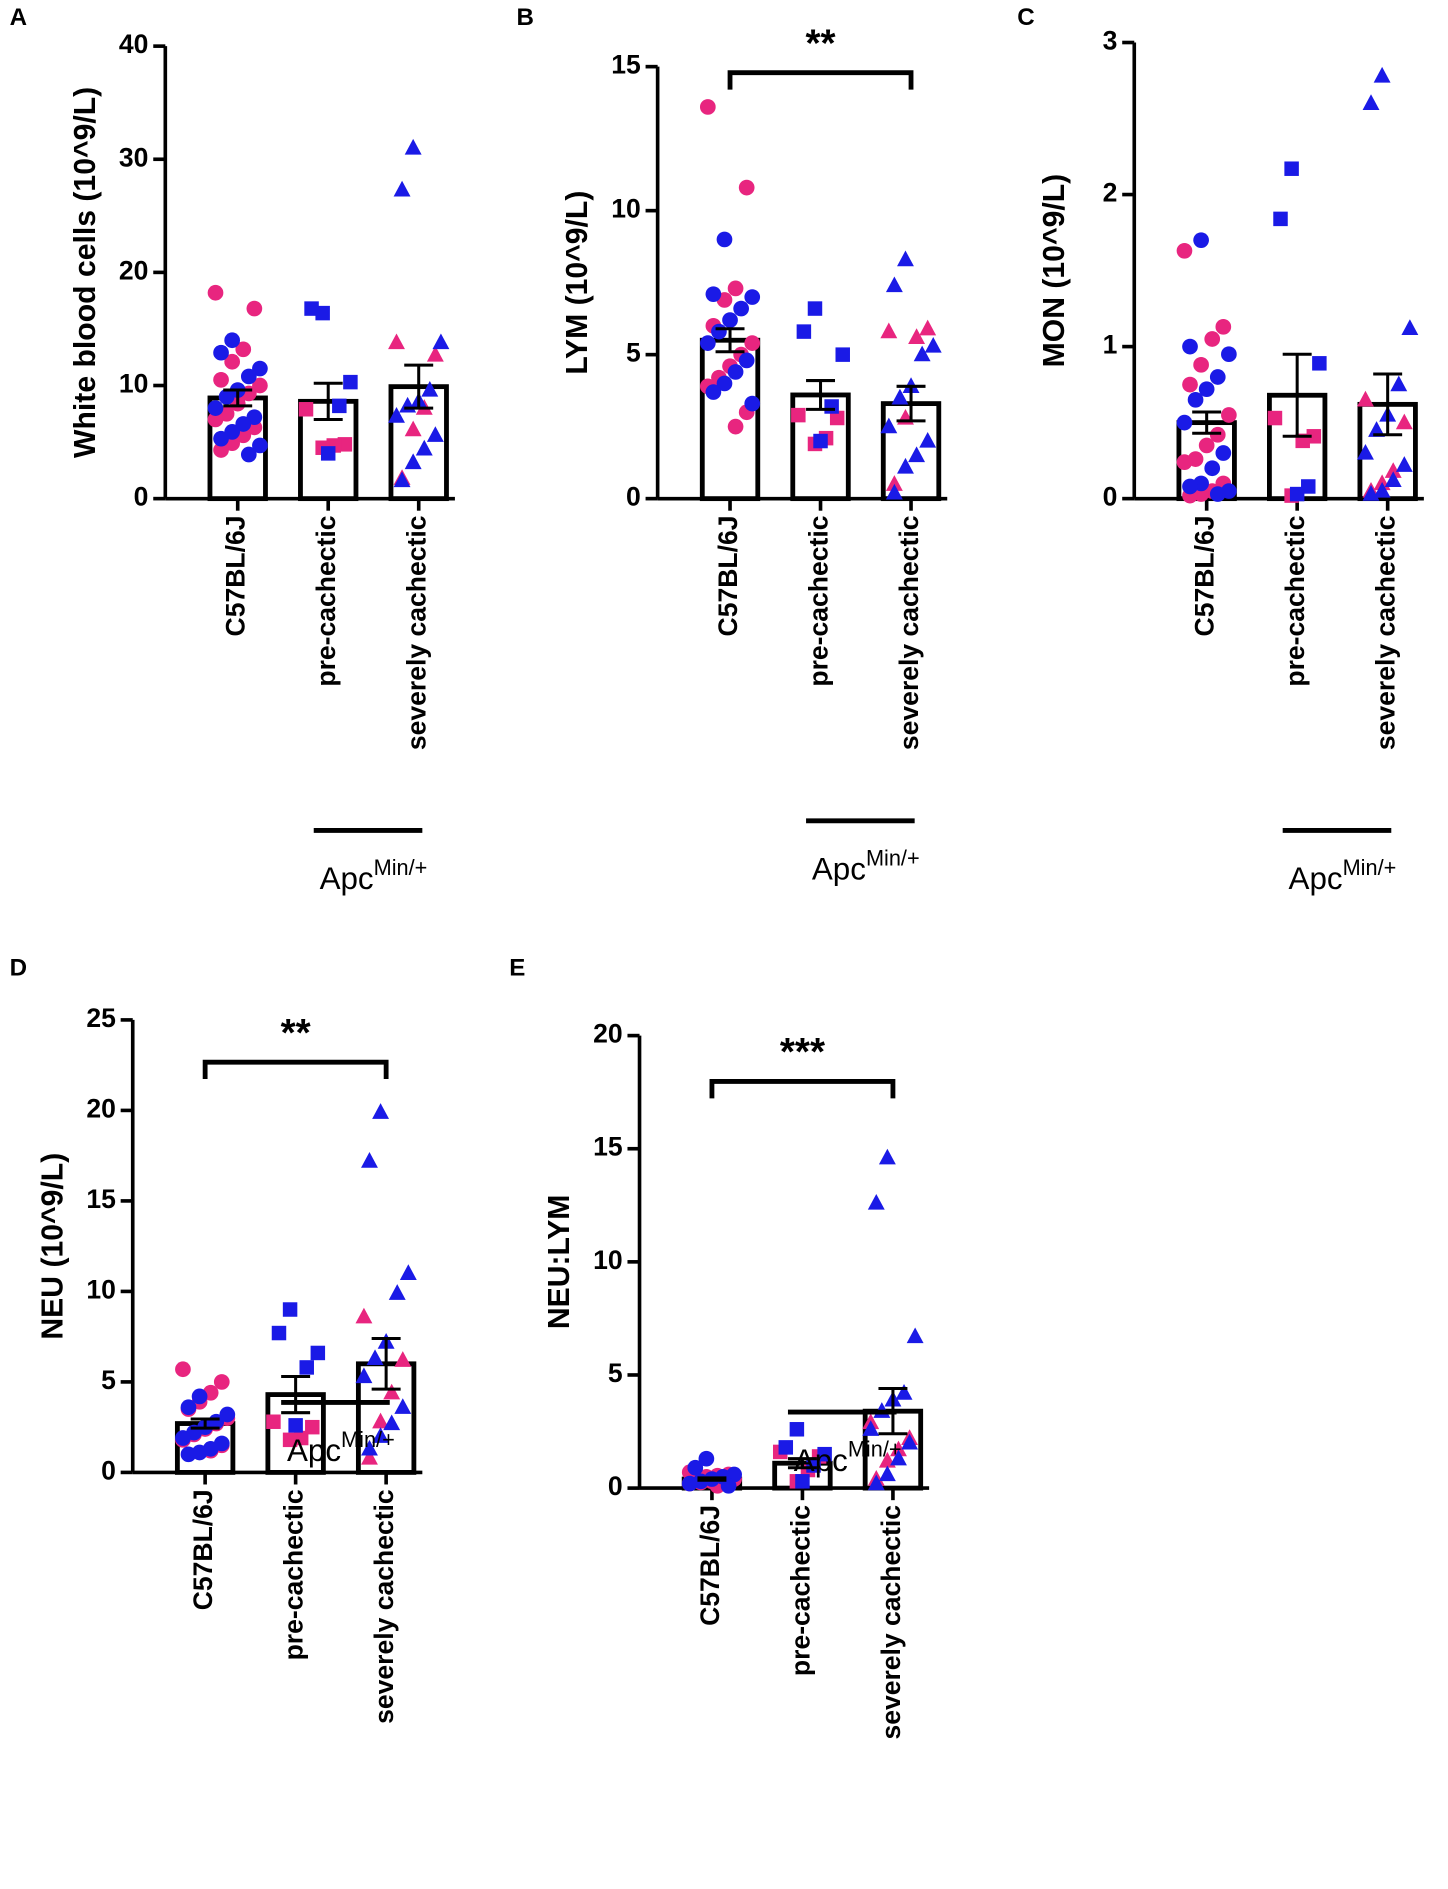 The width and height of the screenshot is (1448, 1889). Describe the element at coordinates (108, 1470) in the screenshot. I see `y-tick-label: 0` at that location.